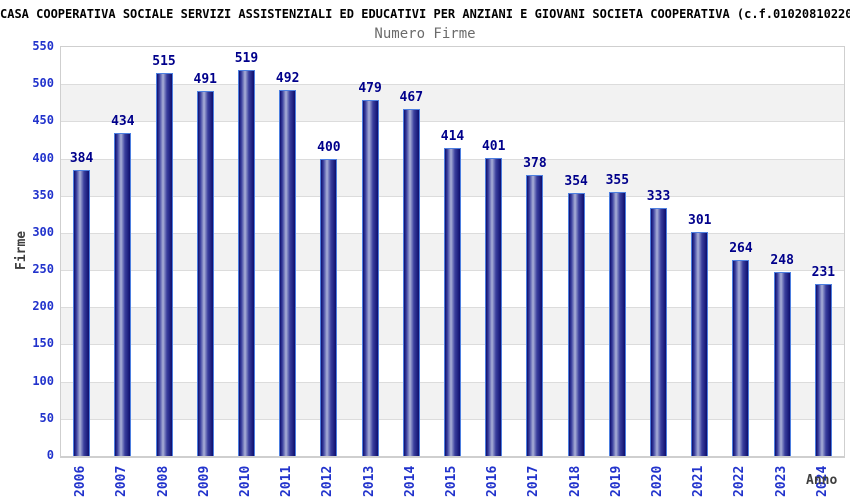 The height and width of the screenshot is (500, 850). I want to click on bar-2008, so click(164, 264).